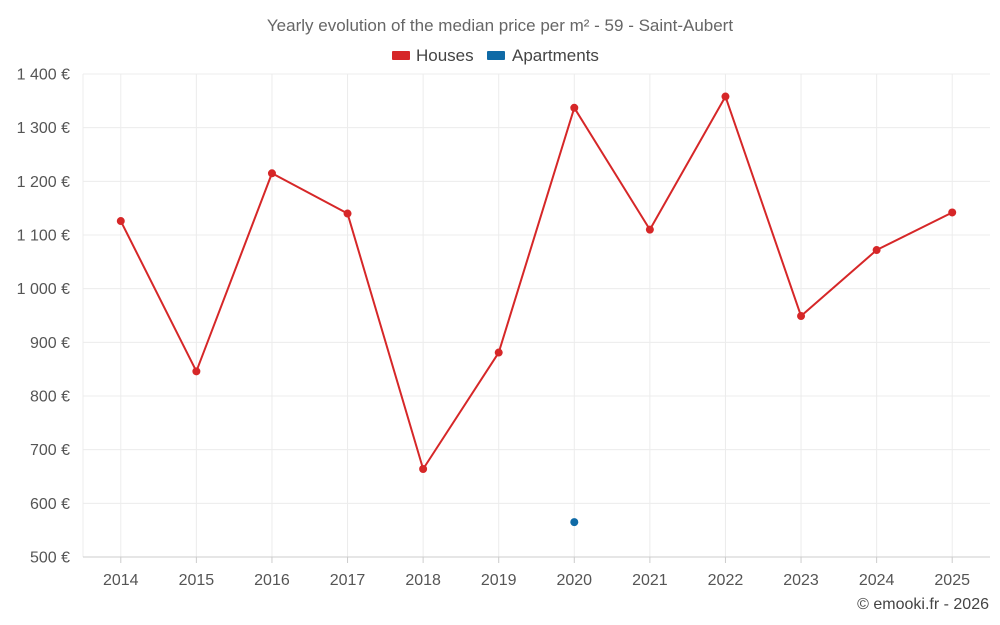  Describe the element at coordinates (574, 580) in the screenshot. I see `x-tick-label: 2020` at that location.